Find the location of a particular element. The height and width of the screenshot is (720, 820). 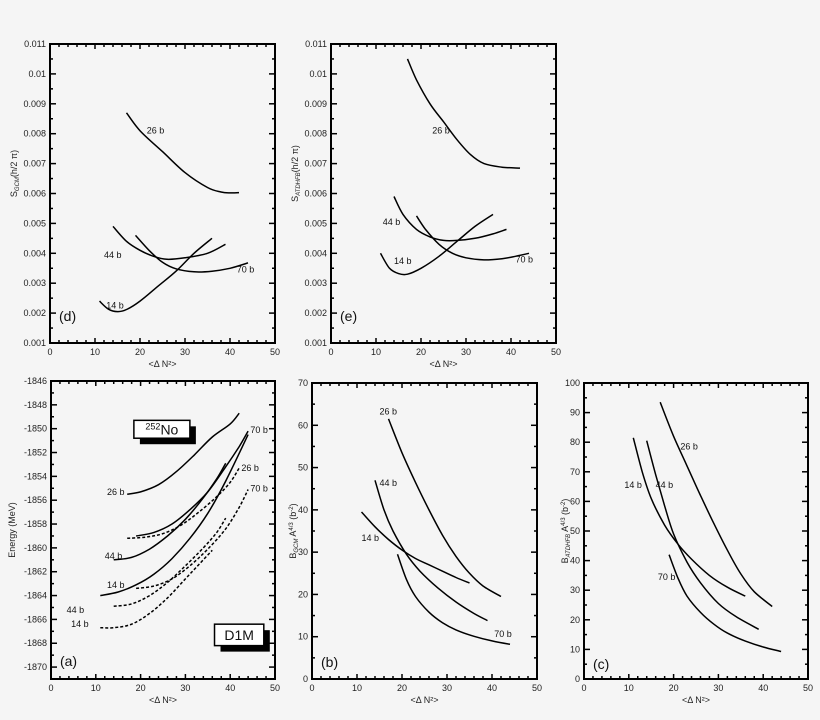

y-axis-title: SATDHFB(h/2 π) is located at coordinates (296, 173).